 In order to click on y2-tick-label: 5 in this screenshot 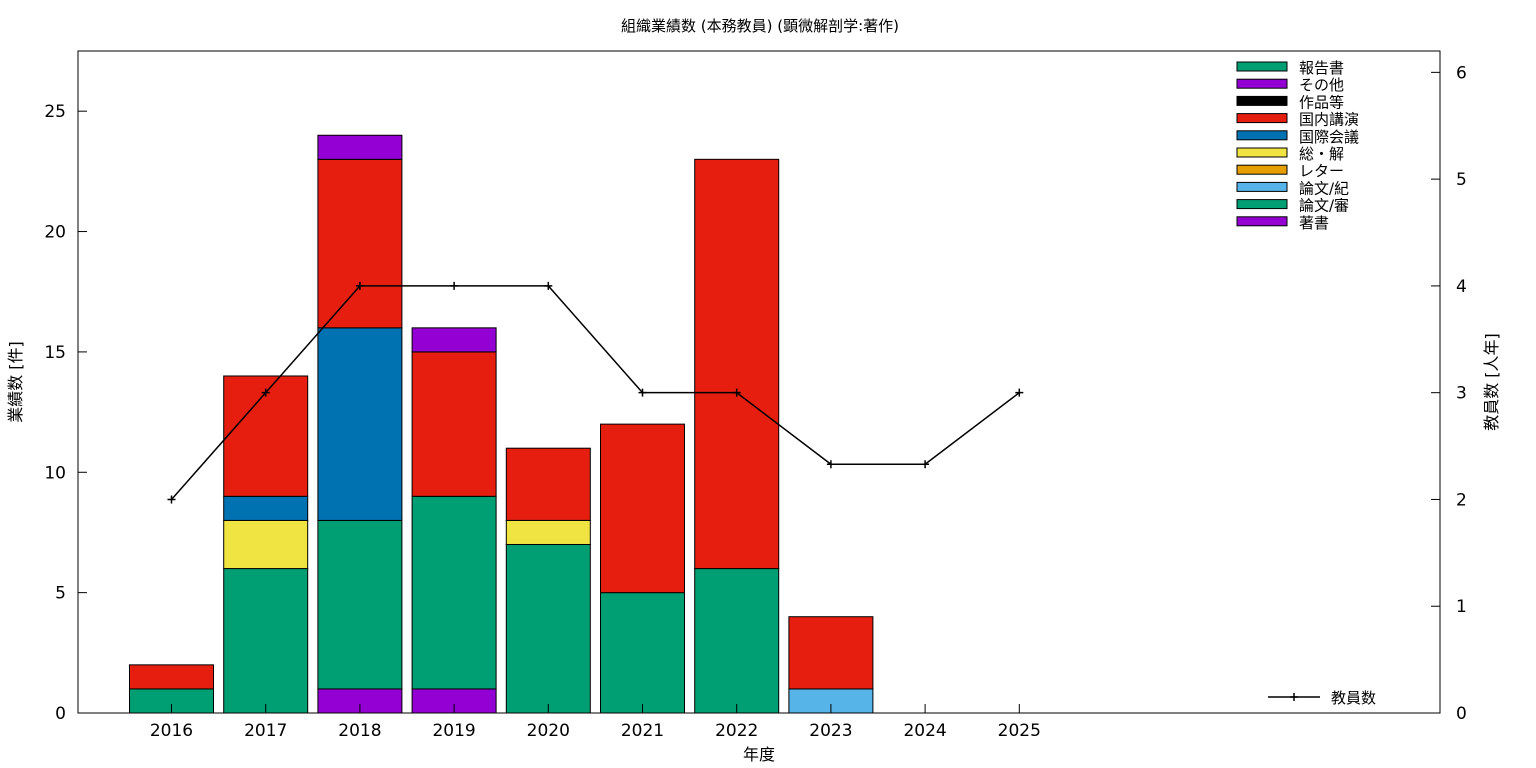, I will do `click(1461, 180)`.